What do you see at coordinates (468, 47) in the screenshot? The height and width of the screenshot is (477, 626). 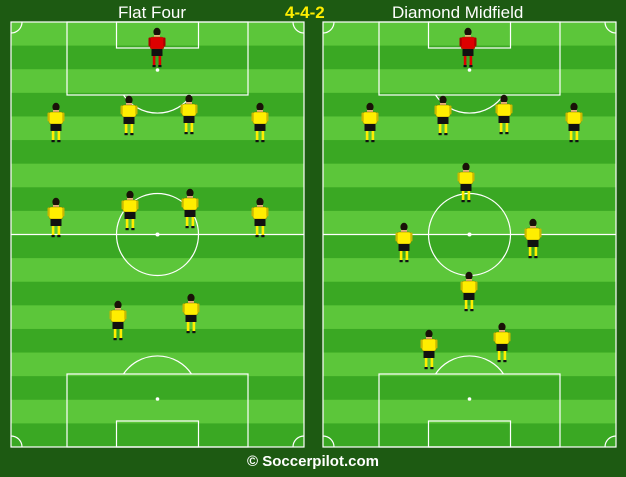 I see `goalkeeper-figure` at bounding box center [468, 47].